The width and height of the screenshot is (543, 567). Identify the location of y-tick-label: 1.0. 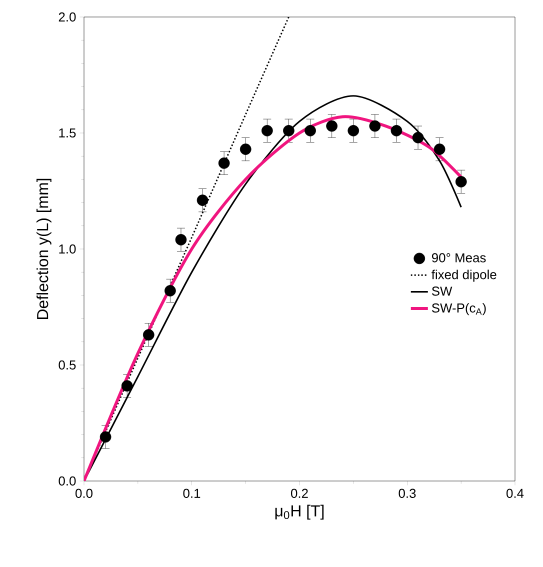
(67, 249).